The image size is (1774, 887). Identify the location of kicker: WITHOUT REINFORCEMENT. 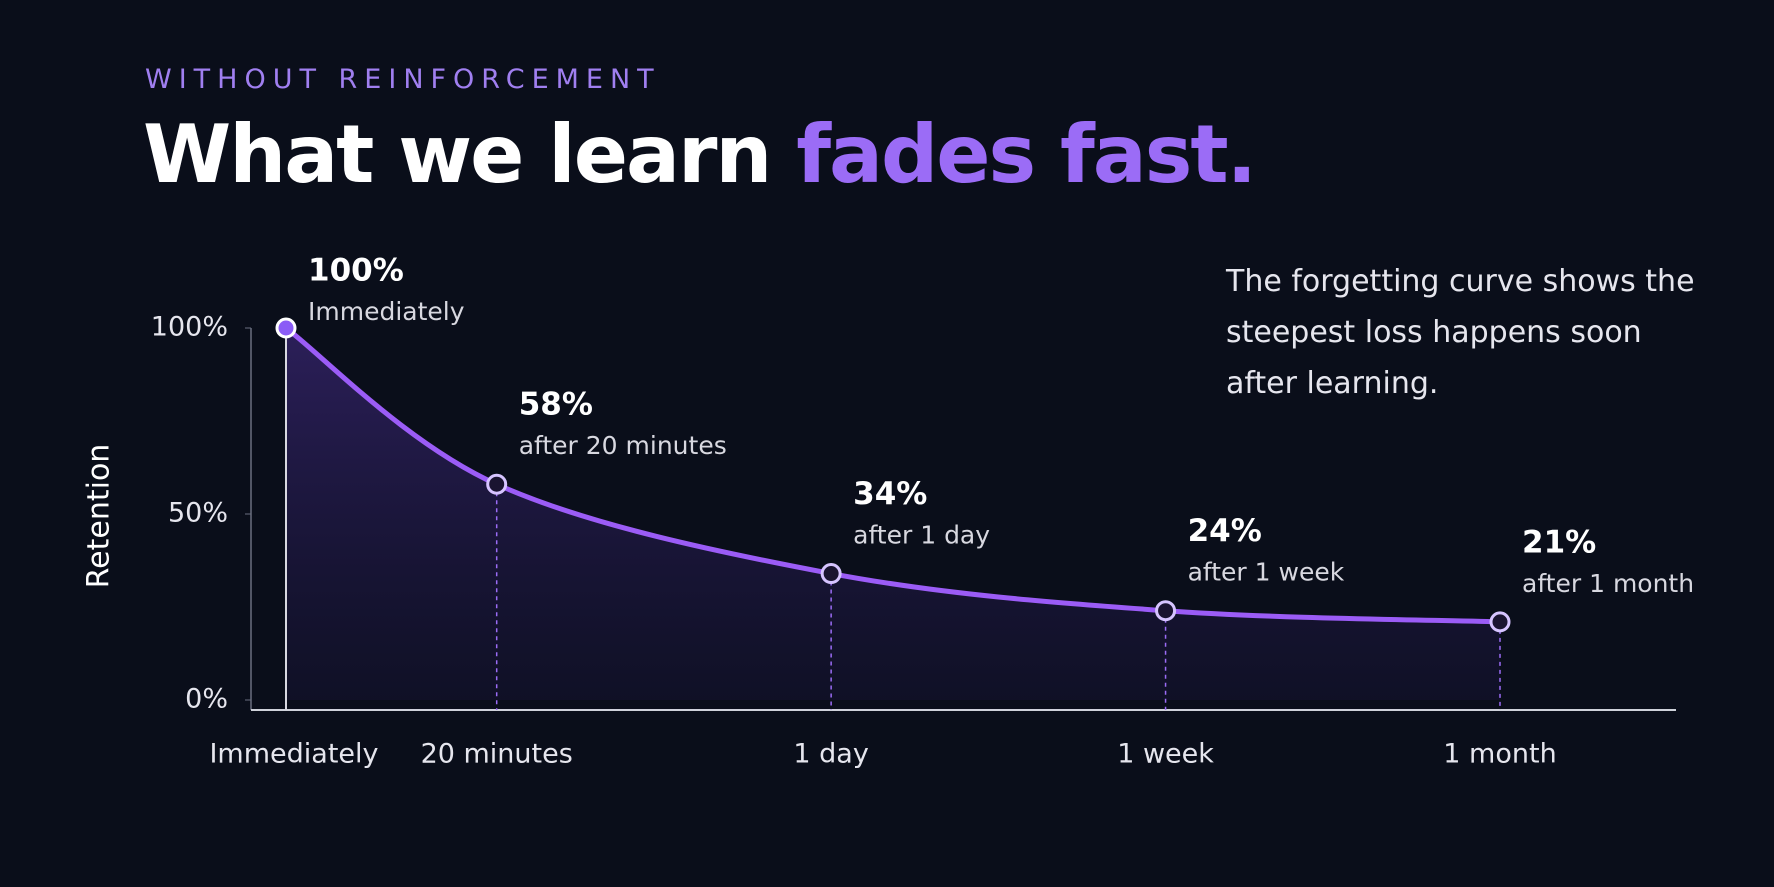
(403, 79).